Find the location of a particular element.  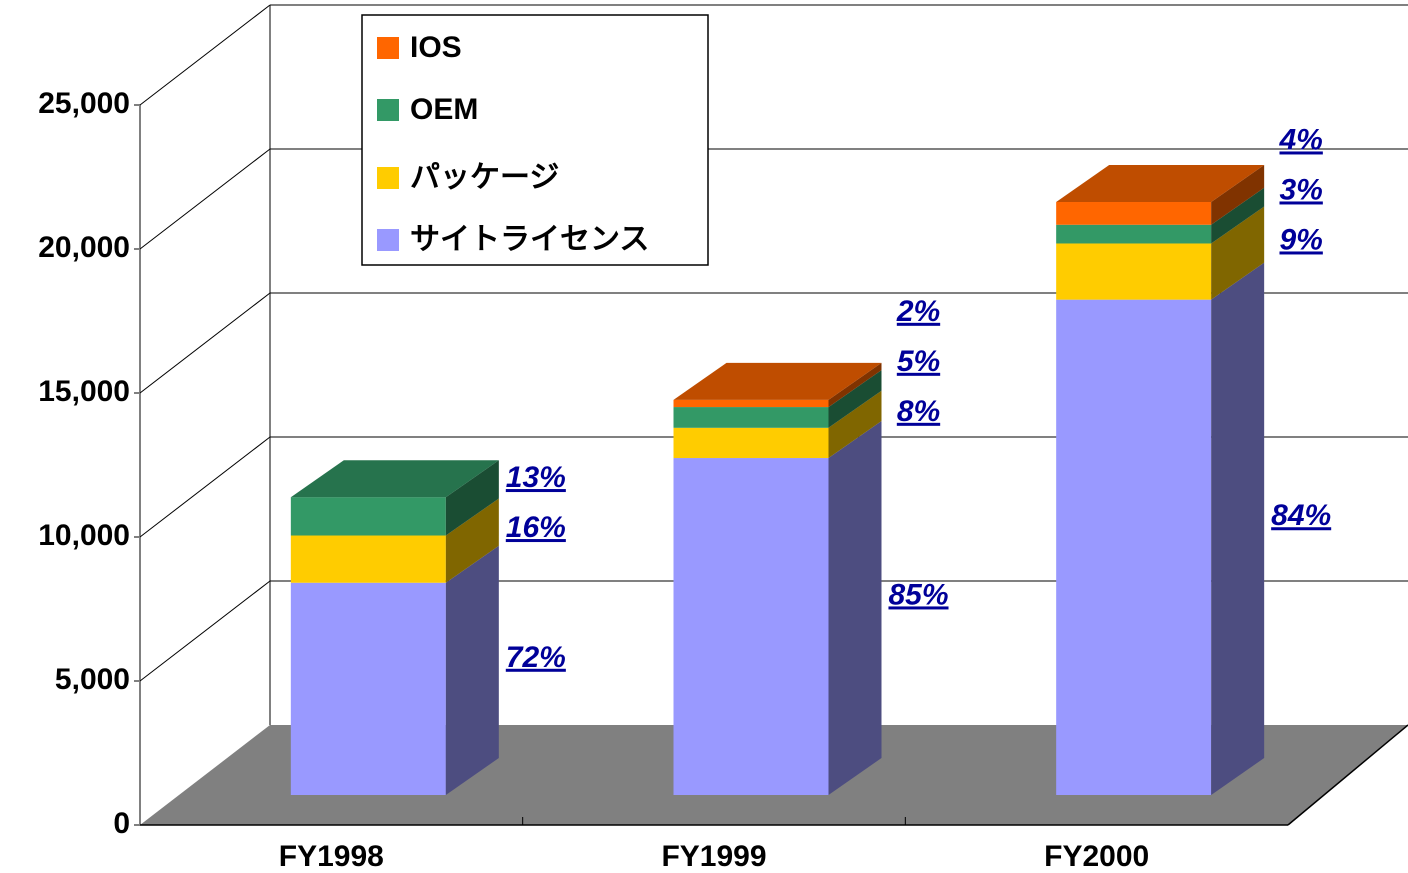

share-label: 72% is located at coordinates (536, 657).